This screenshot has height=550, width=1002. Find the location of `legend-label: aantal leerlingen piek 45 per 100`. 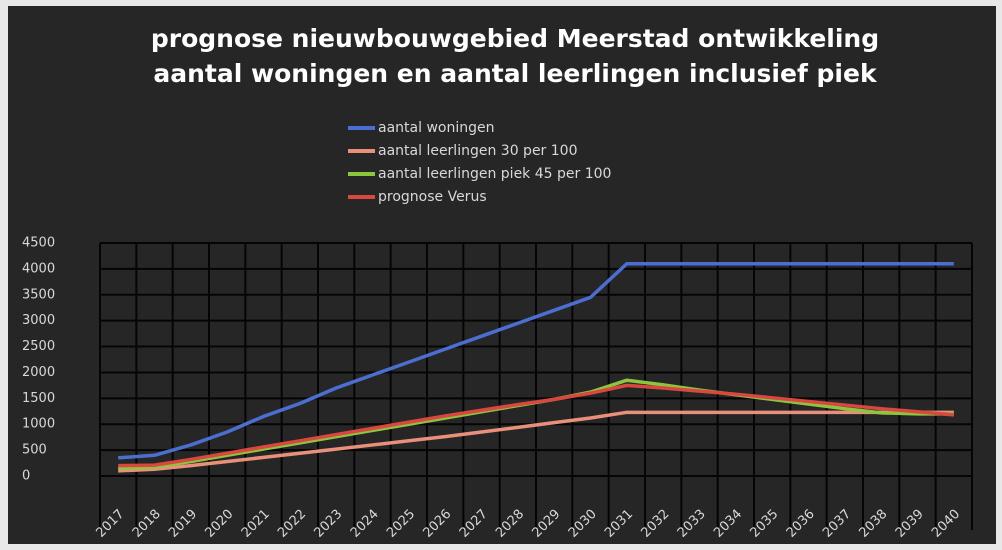

legend-label: aantal leerlingen piek 45 per 100 is located at coordinates (494, 174).